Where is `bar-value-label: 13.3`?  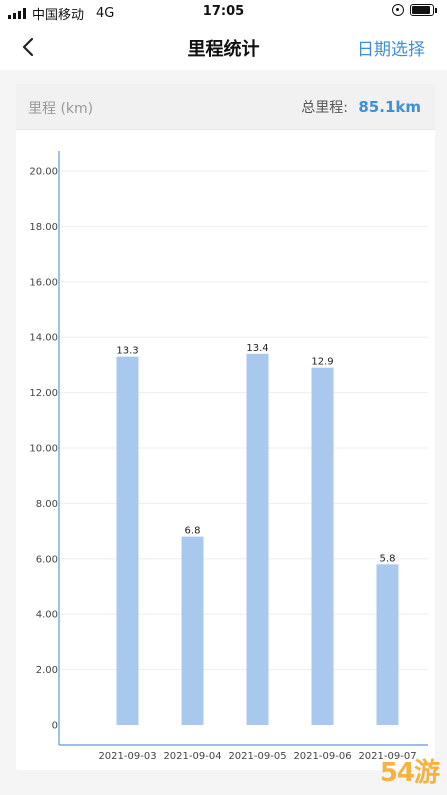
bar-value-label: 13.3 is located at coordinates (127, 351).